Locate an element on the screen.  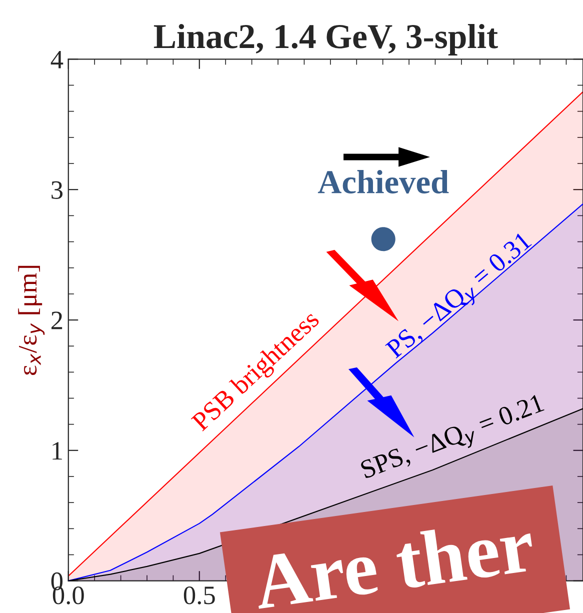
x-tick-label: 0.5 is located at coordinates (199, 595).